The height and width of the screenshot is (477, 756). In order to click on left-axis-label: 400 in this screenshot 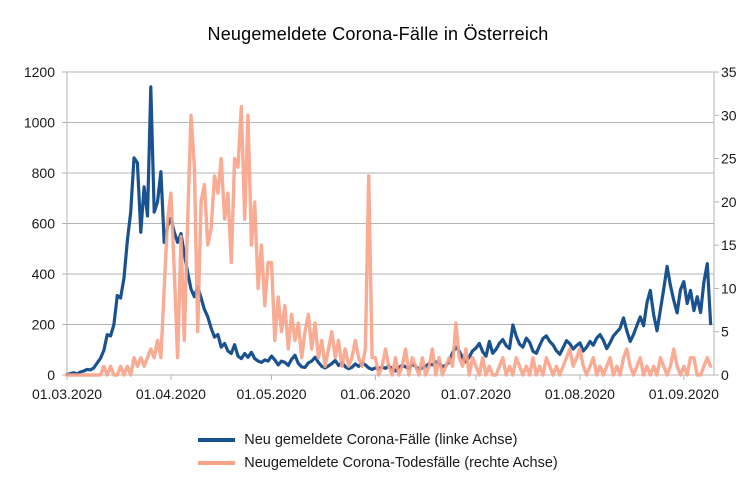, I will do `click(44, 274)`.